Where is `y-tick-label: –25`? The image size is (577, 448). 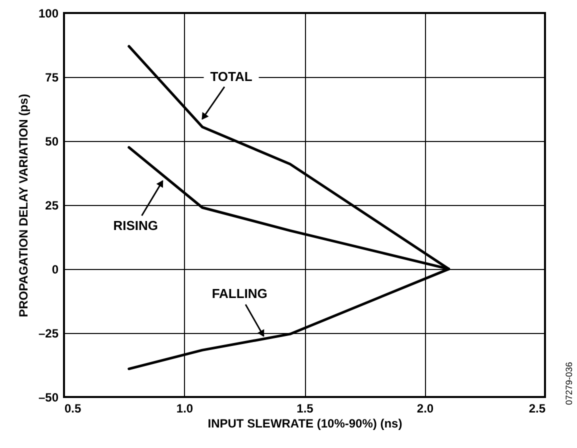
y-tick-label: –25 is located at coordinates (48, 333).